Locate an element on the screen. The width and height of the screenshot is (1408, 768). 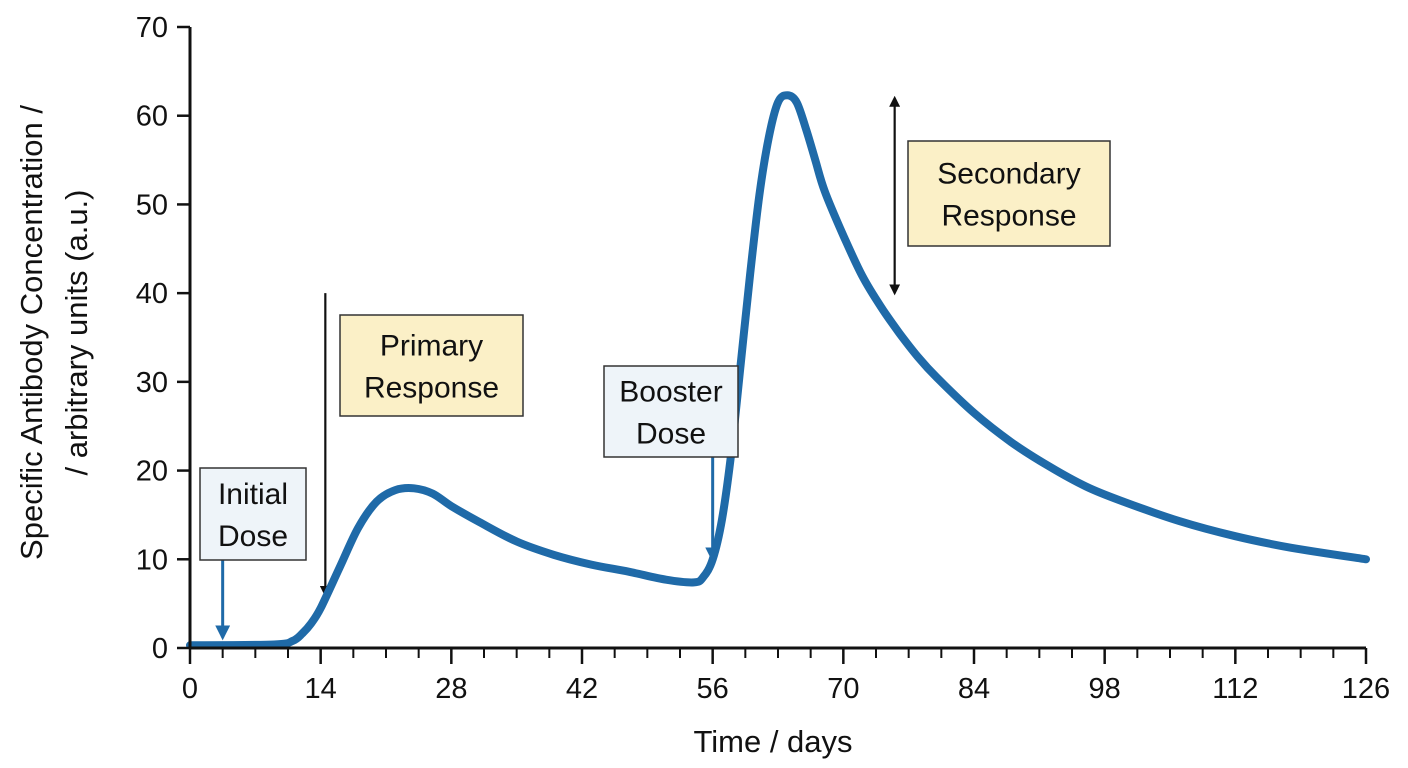
y-tick-label: 0 is located at coordinates (160, 649).